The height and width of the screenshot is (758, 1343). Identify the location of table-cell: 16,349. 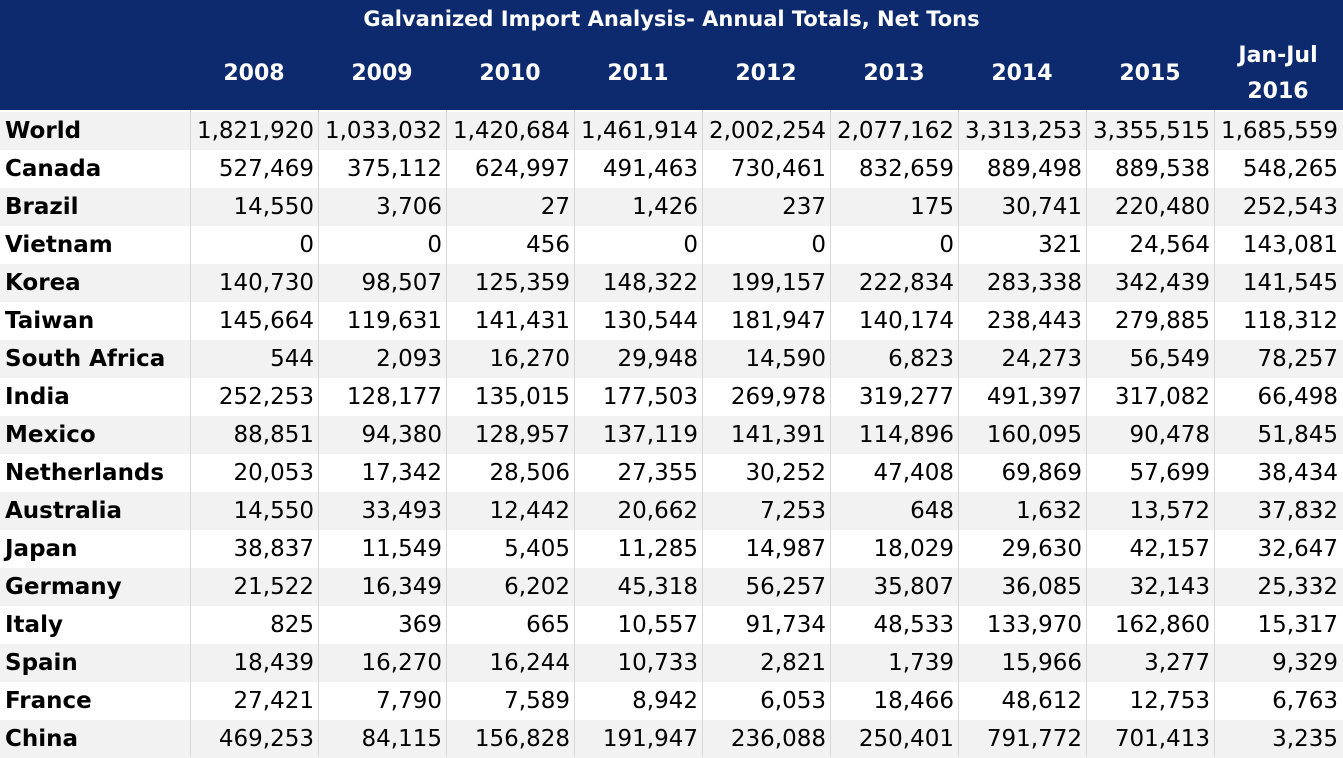
(401, 587).